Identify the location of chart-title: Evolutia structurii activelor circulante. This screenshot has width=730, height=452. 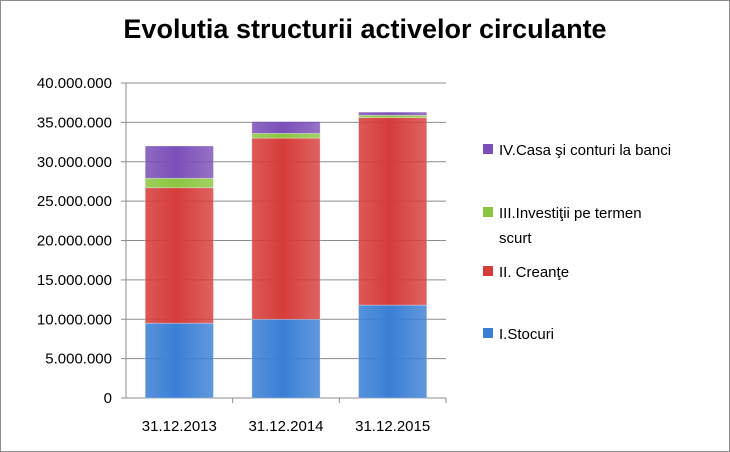
(365, 29).